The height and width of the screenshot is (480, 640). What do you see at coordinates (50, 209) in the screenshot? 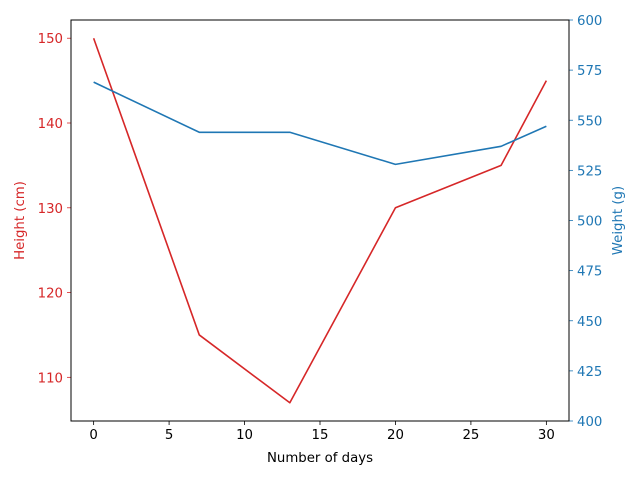
I see `y-left-tick-label: 130` at bounding box center [50, 209].